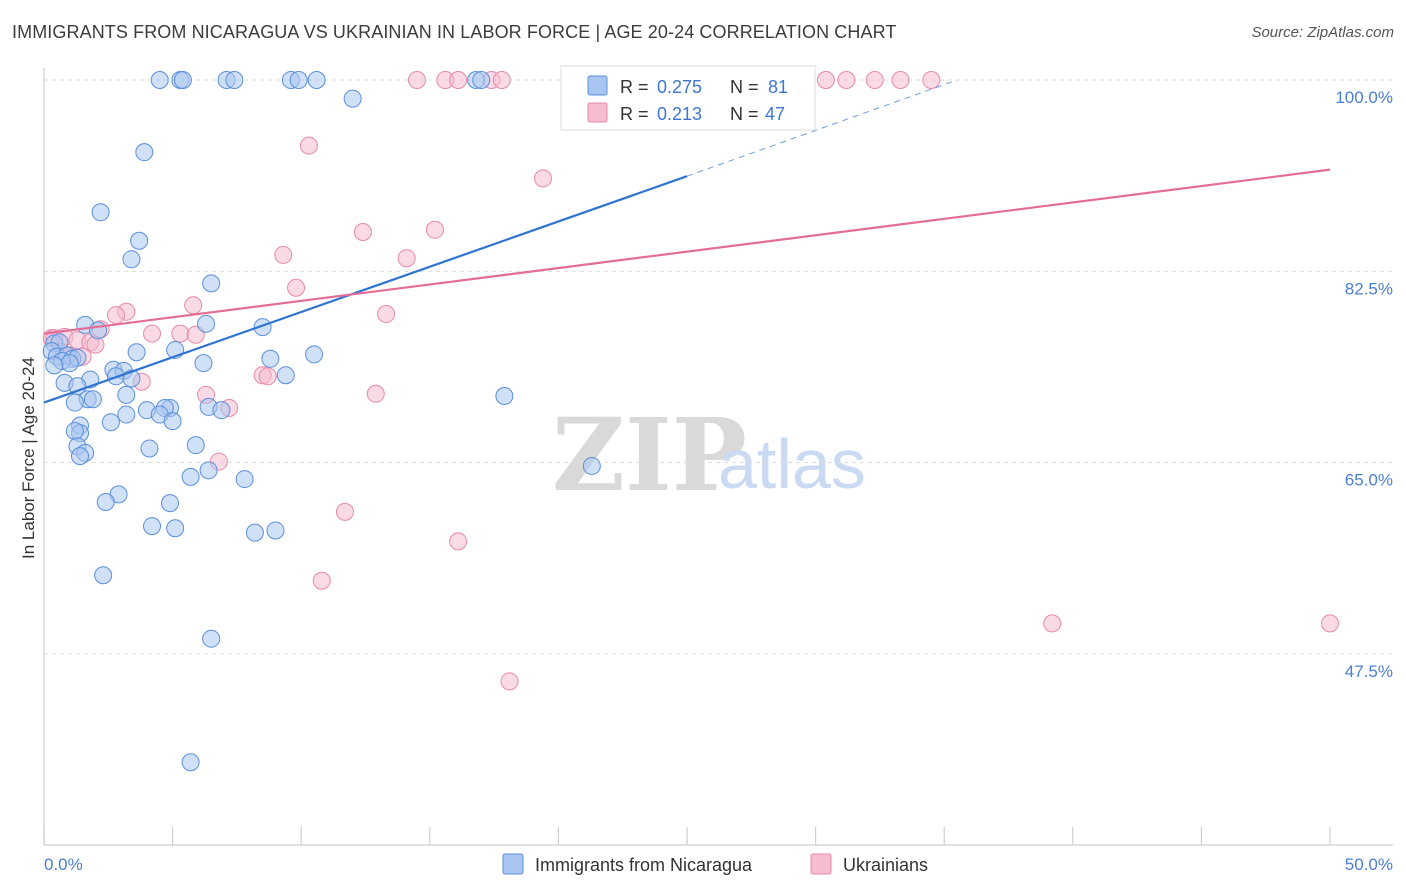 The height and width of the screenshot is (892, 1406). I want to click on bottom-legend-swatch-pink, so click(821, 864).